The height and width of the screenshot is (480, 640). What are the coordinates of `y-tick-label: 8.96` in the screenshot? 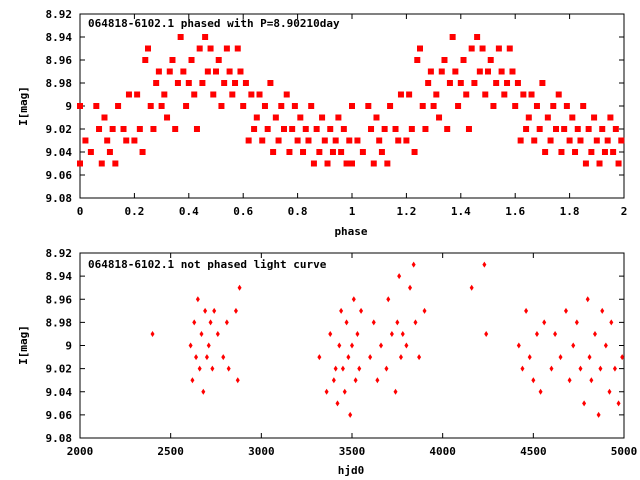 It's located at (59, 60).